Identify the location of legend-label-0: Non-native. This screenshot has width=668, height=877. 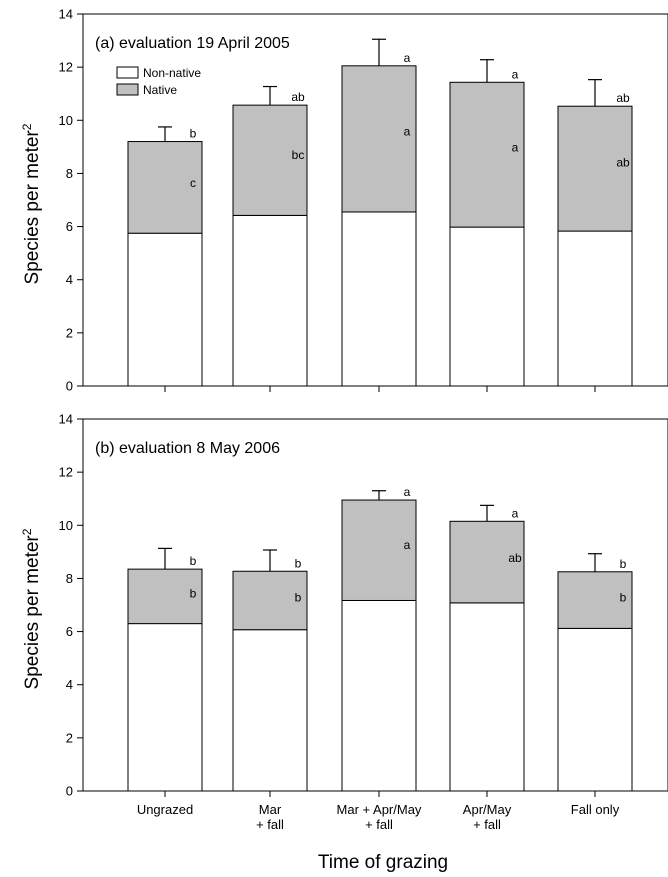
(172, 73).